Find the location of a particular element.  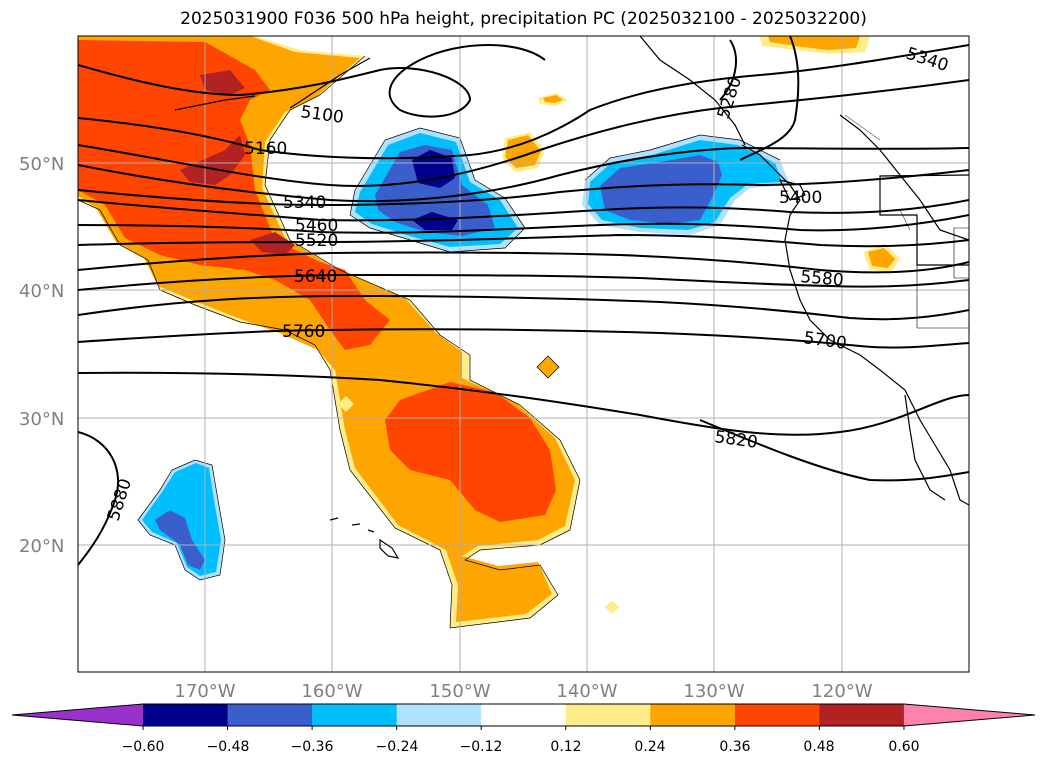

lon-label: 130°W is located at coordinates (713, 691).